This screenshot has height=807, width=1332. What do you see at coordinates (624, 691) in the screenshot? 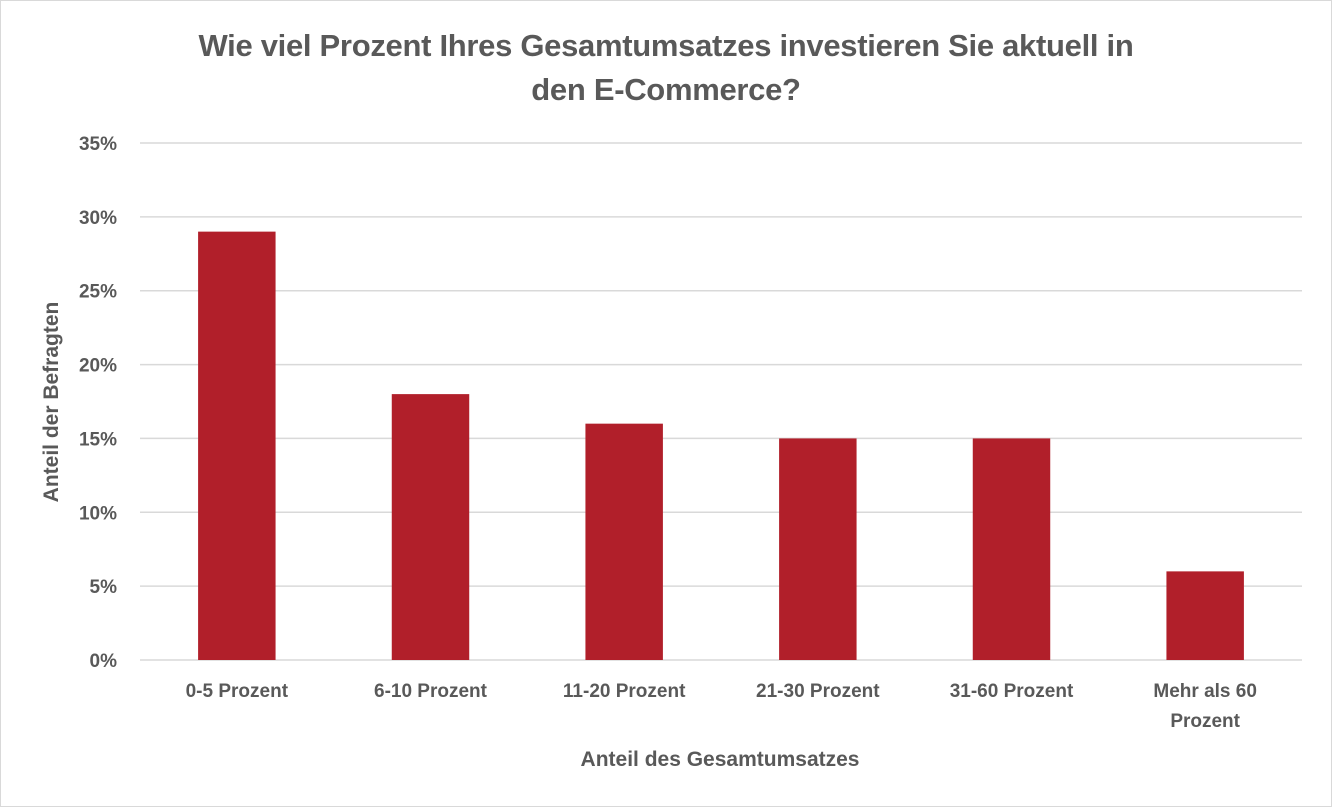
I see `x-tick-label: 11-20 Prozent` at bounding box center [624, 691].